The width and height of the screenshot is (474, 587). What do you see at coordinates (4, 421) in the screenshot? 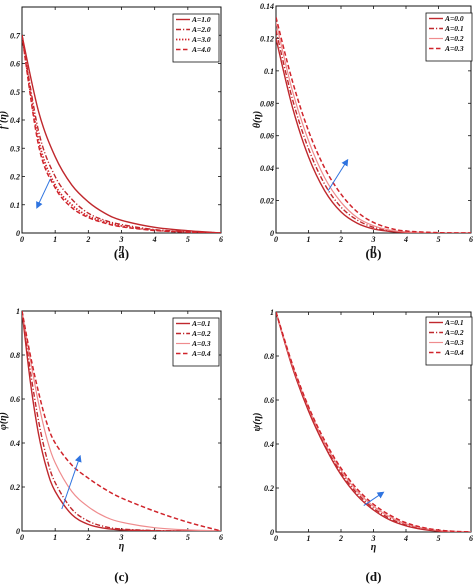
I see `y-axis-label: φ(η)` at bounding box center [4, 421].